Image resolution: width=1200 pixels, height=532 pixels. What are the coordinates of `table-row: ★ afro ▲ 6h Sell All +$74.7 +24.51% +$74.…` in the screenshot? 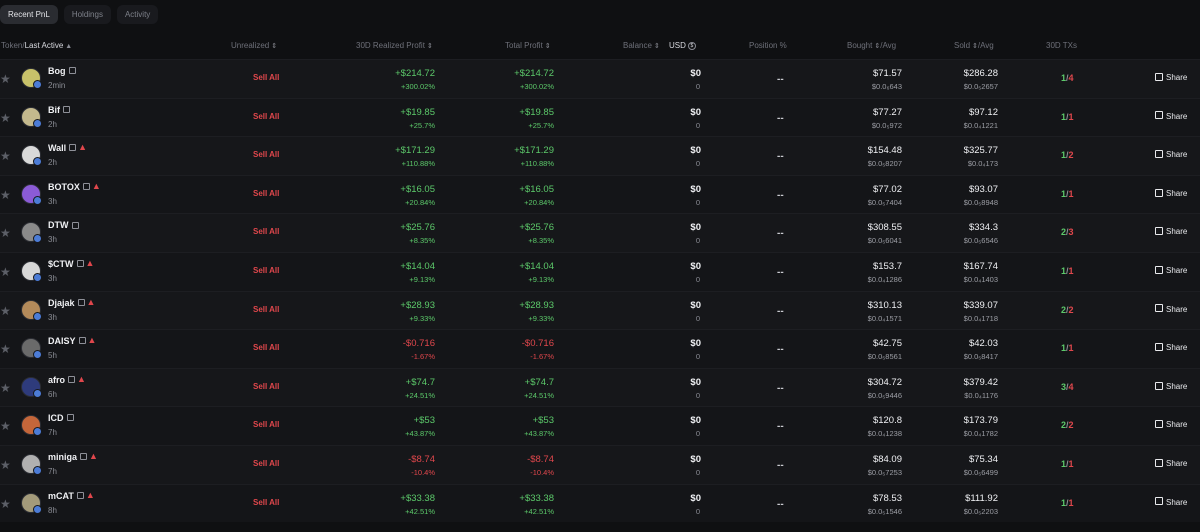 It's located at (600, 387).